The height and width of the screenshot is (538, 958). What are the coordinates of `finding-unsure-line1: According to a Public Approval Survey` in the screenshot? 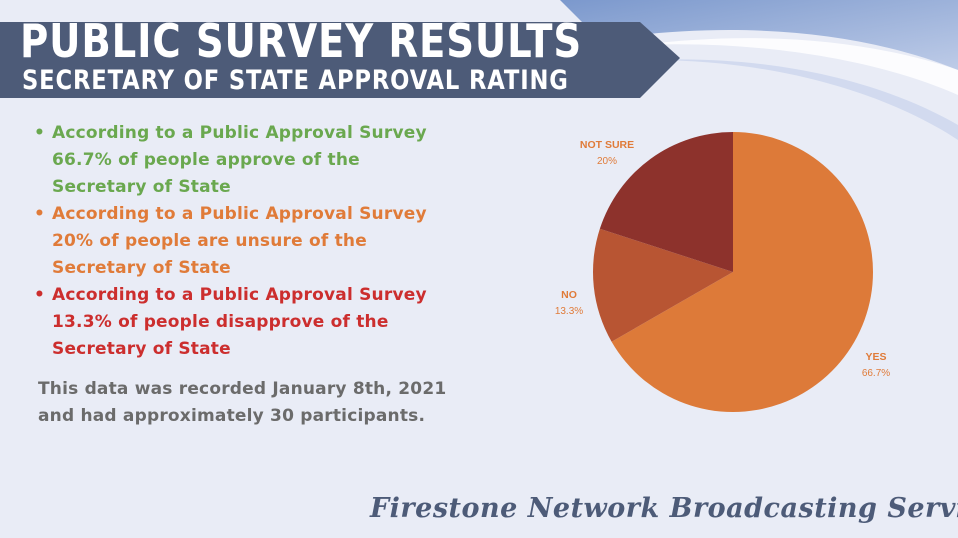 It's located at (239, 214).